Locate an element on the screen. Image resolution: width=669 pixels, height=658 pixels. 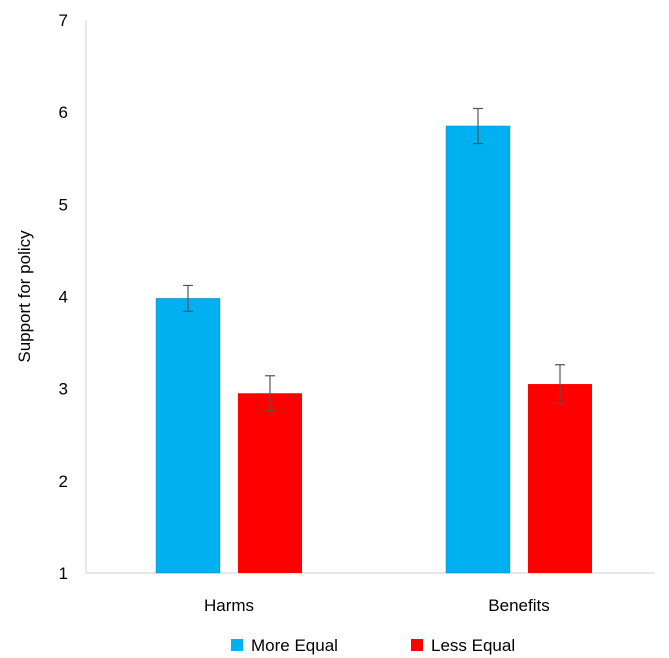
y-axis-ticks: 1 2 3 4 5 6 7 is located at coordinates (63, 297).